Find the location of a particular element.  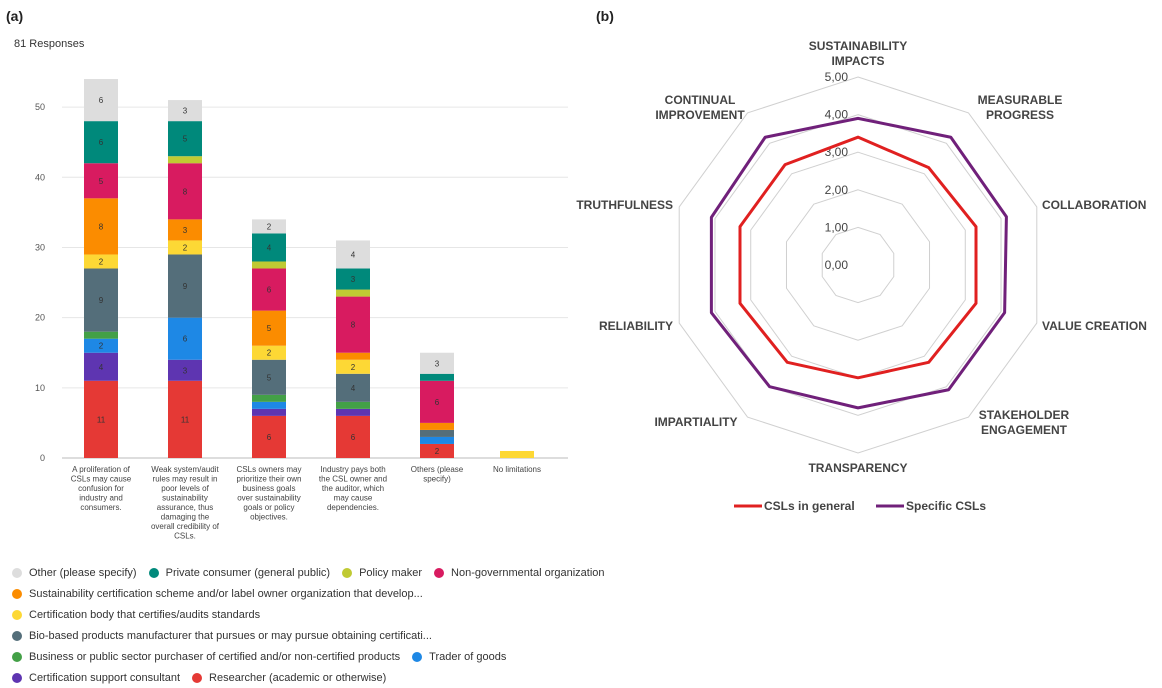

radar-axis-label: TRUTHFULNESS is located at coordinates (624, 205).